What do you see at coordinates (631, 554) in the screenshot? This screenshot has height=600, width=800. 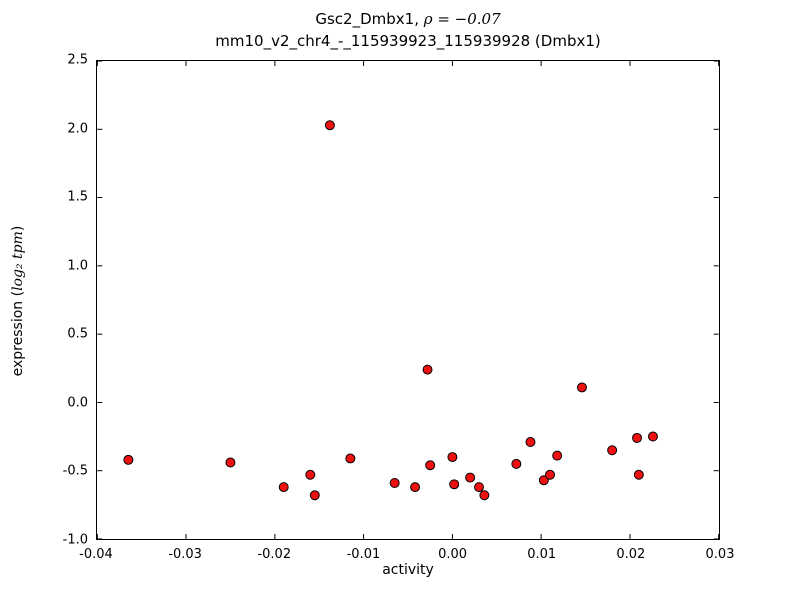 I see `x-tick-label: 0.02` at bounding box center [631, 554].